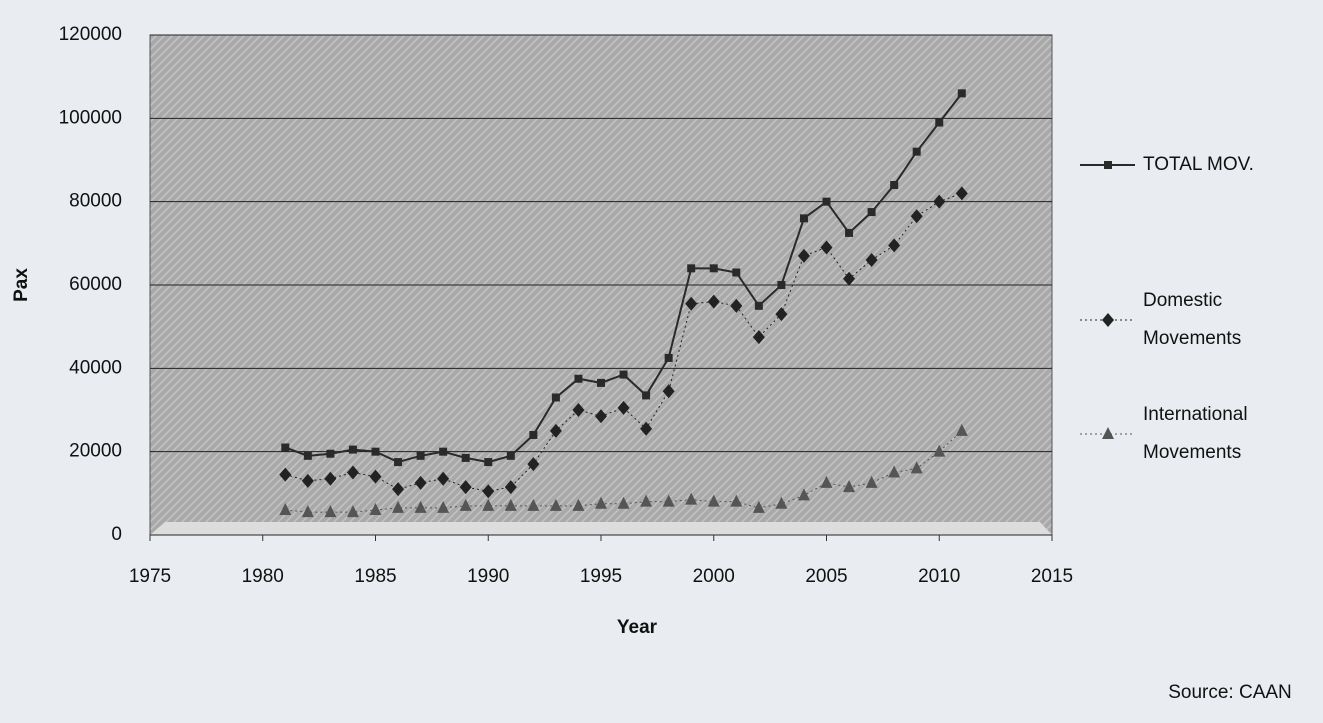 Image resolution: width=1323 pixels, height=723 pixels. What do you see at coordinates (1230, 692) in the screenshot?
I see `source: Source: CAAN` at bounding box center [1230, 692].